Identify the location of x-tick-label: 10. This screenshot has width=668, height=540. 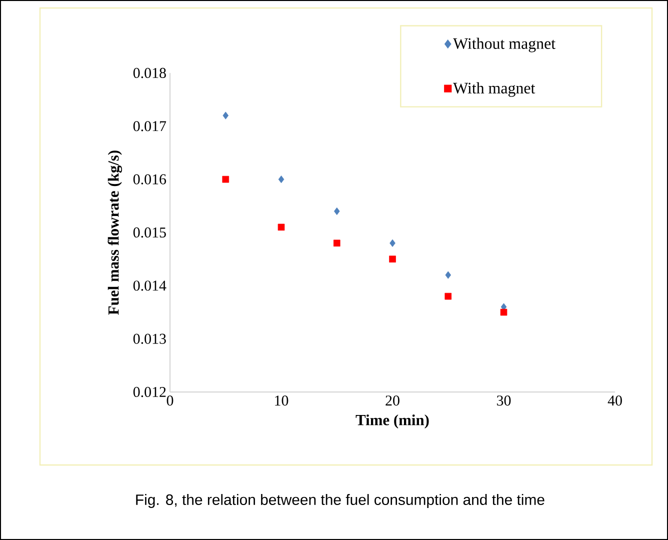
(281, 401).